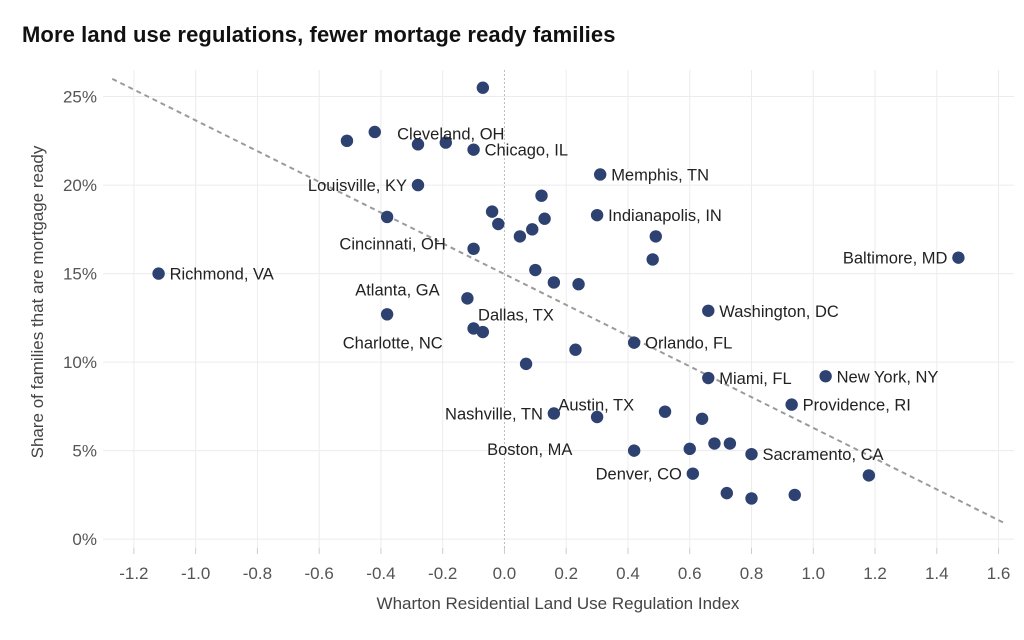 This screenshot has width=1024, height=640. I want to click on point-label: New York, NY, so click(888, 377).